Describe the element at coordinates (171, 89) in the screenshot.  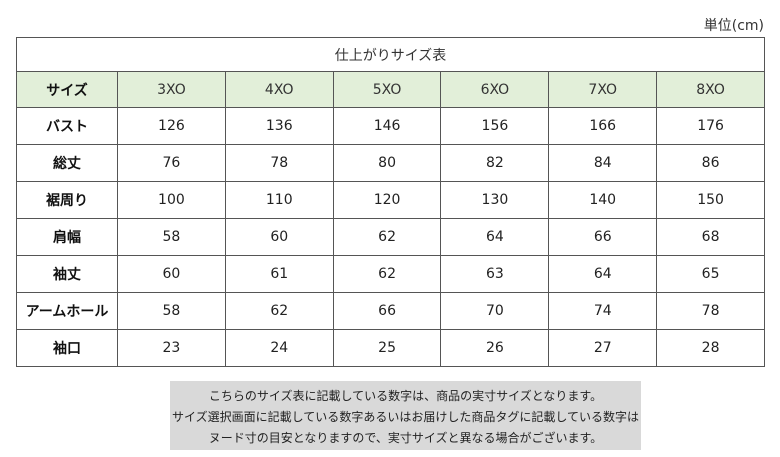
I see `size-header: 3XO` at that location.